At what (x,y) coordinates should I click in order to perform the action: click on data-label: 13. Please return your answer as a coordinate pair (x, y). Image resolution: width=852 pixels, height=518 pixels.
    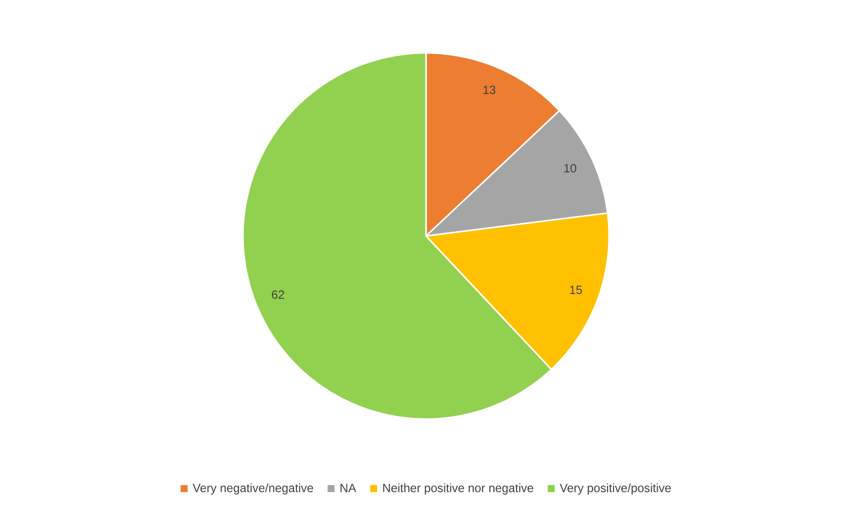
    Looking at the image, I should click on (489, 90).